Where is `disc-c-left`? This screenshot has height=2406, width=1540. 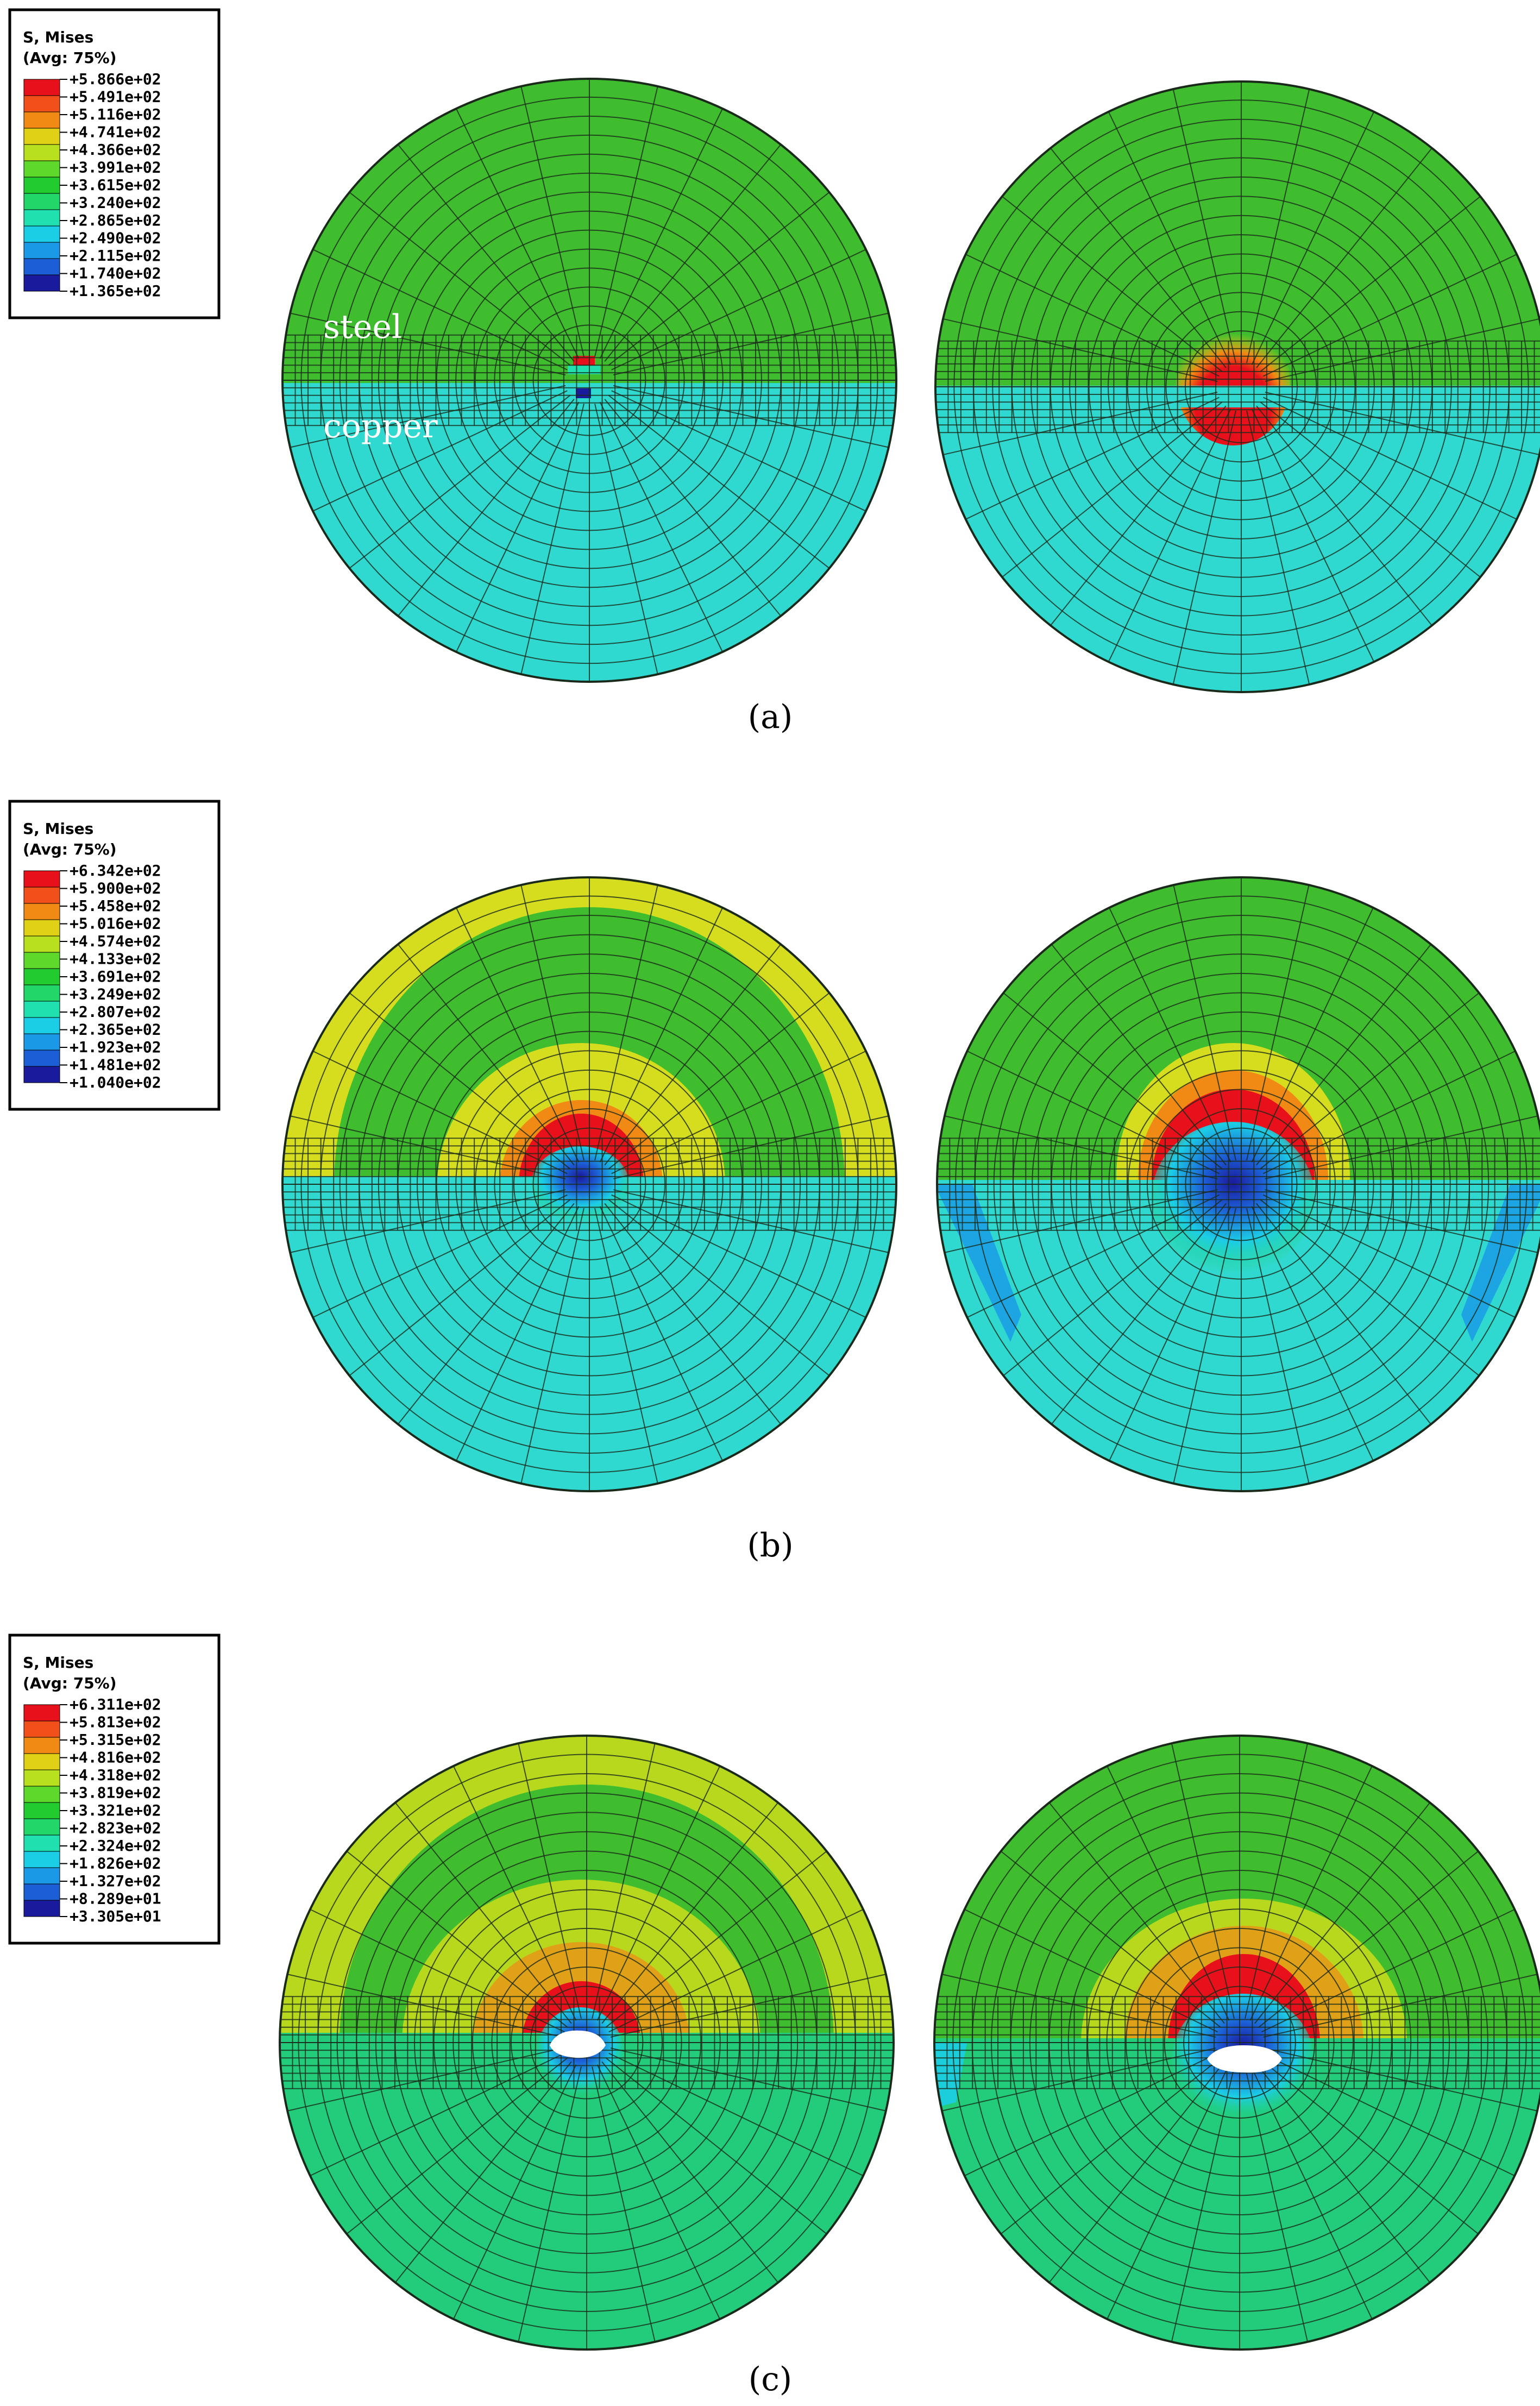 disc-c-left is located at coordinates (587, 2043).